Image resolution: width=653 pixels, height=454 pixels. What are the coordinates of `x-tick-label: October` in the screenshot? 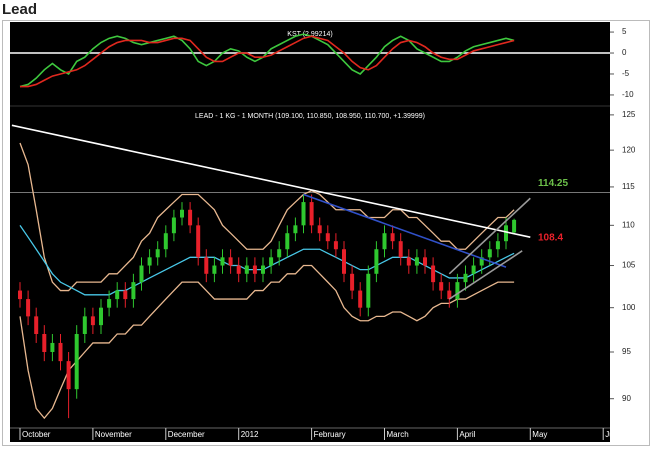 It's located at (36, 434).